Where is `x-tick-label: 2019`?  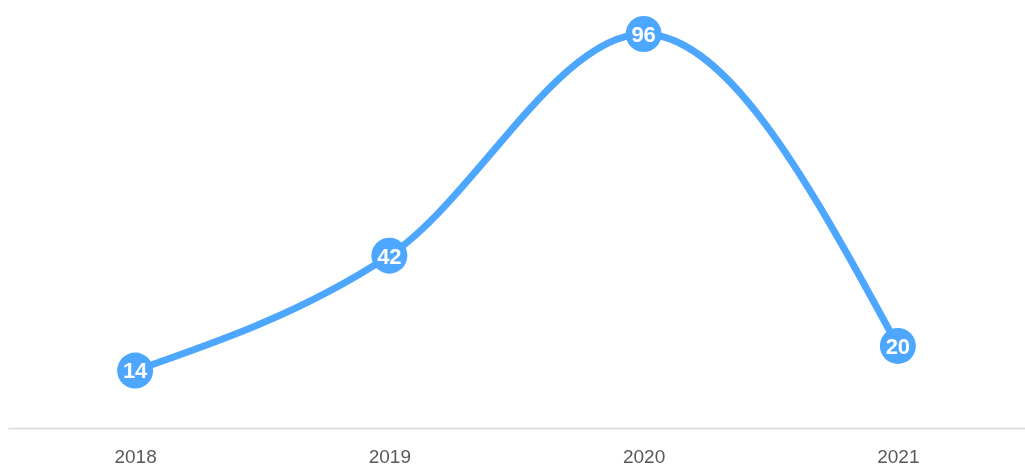
x-tick-label: 2019 is located at coordinates (390, 457).